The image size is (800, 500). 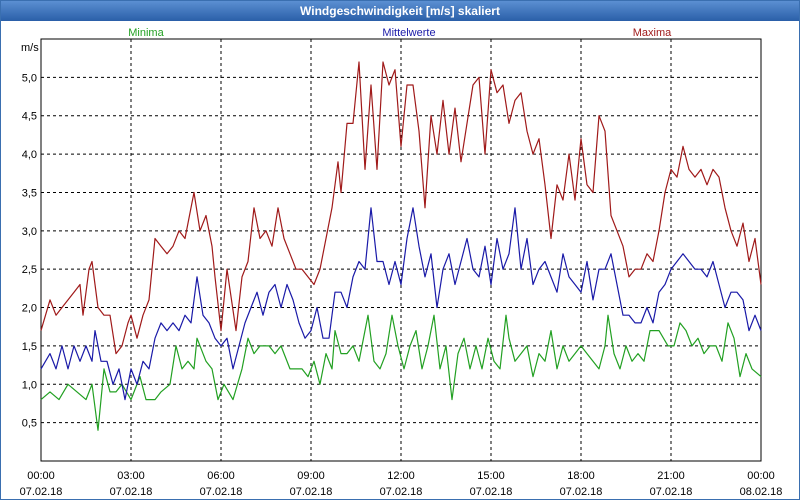 What do you see at coordinates (146, 33) in the screenshot?
I see `legend-entry: Minima` at bounding box center [146, 33].